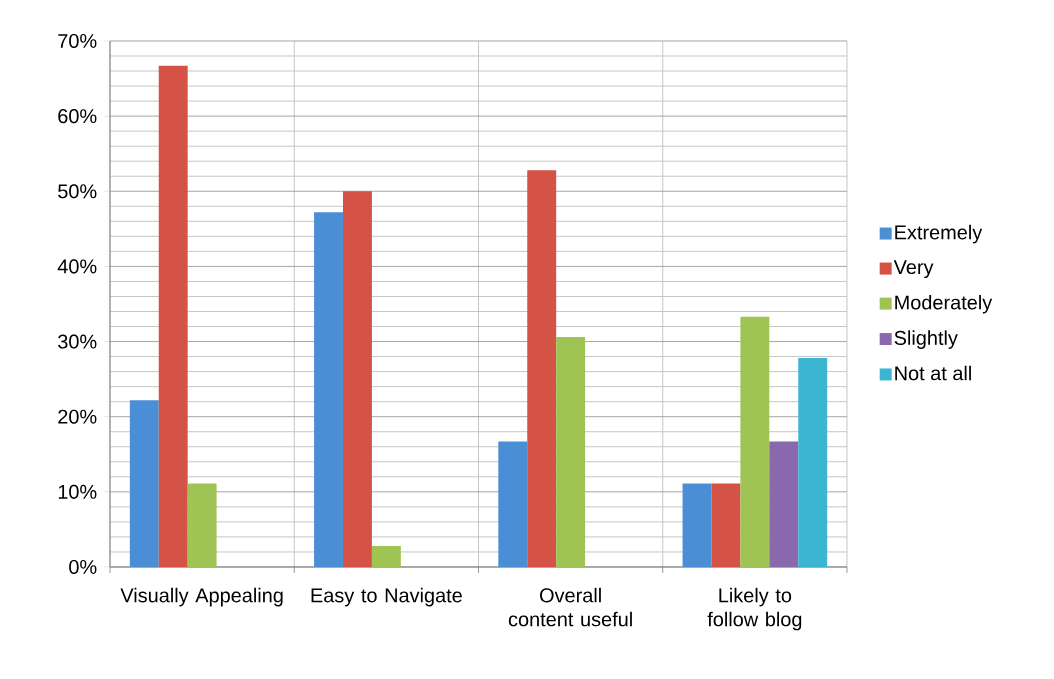 The width and height of the screenshot is (1054, 679). Describe the element at coordinates (83, 567) in the screenshot. I see `y-tick-label: 0%` at that location.